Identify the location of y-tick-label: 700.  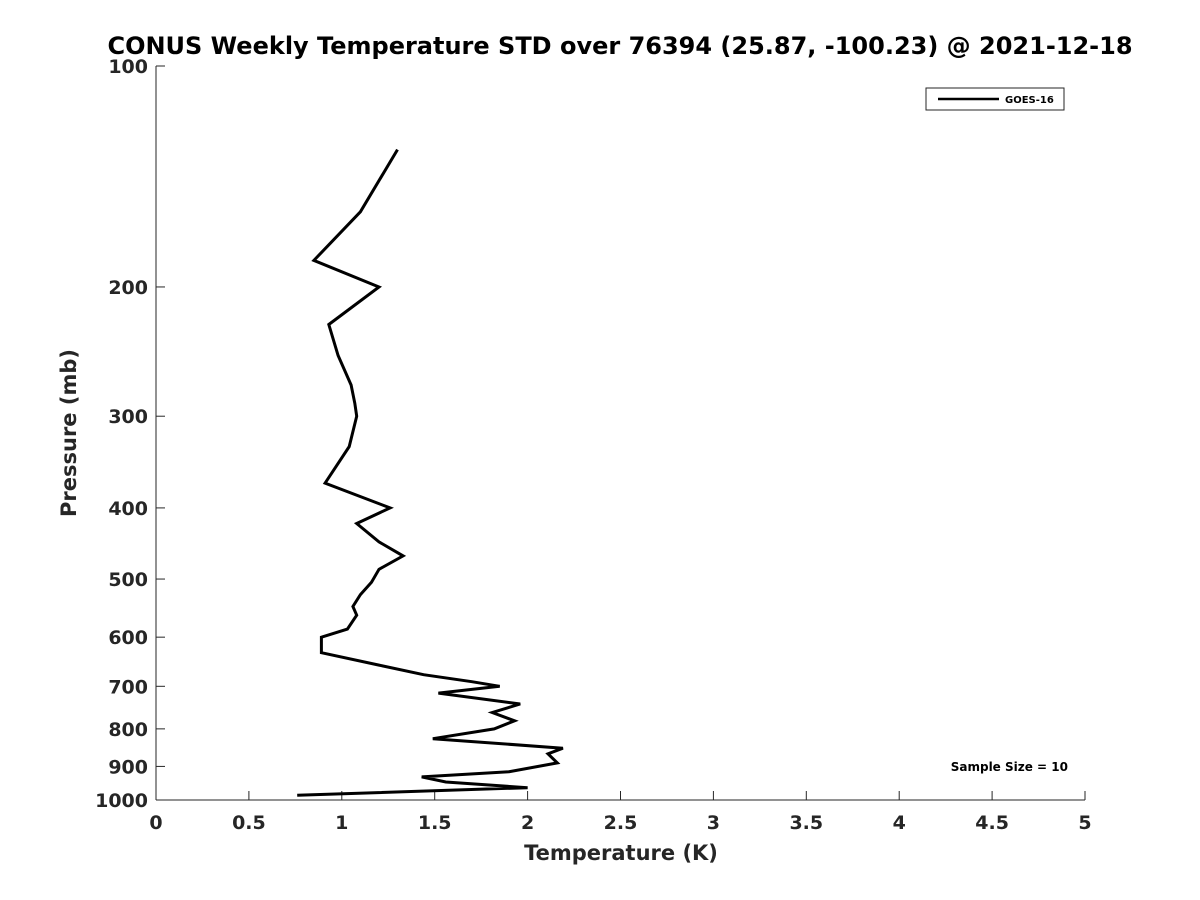
(128, 687).